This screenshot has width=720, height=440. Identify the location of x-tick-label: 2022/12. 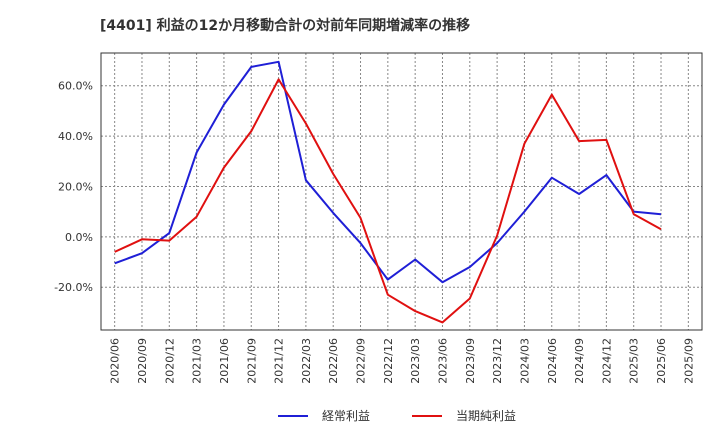
(388, 361).